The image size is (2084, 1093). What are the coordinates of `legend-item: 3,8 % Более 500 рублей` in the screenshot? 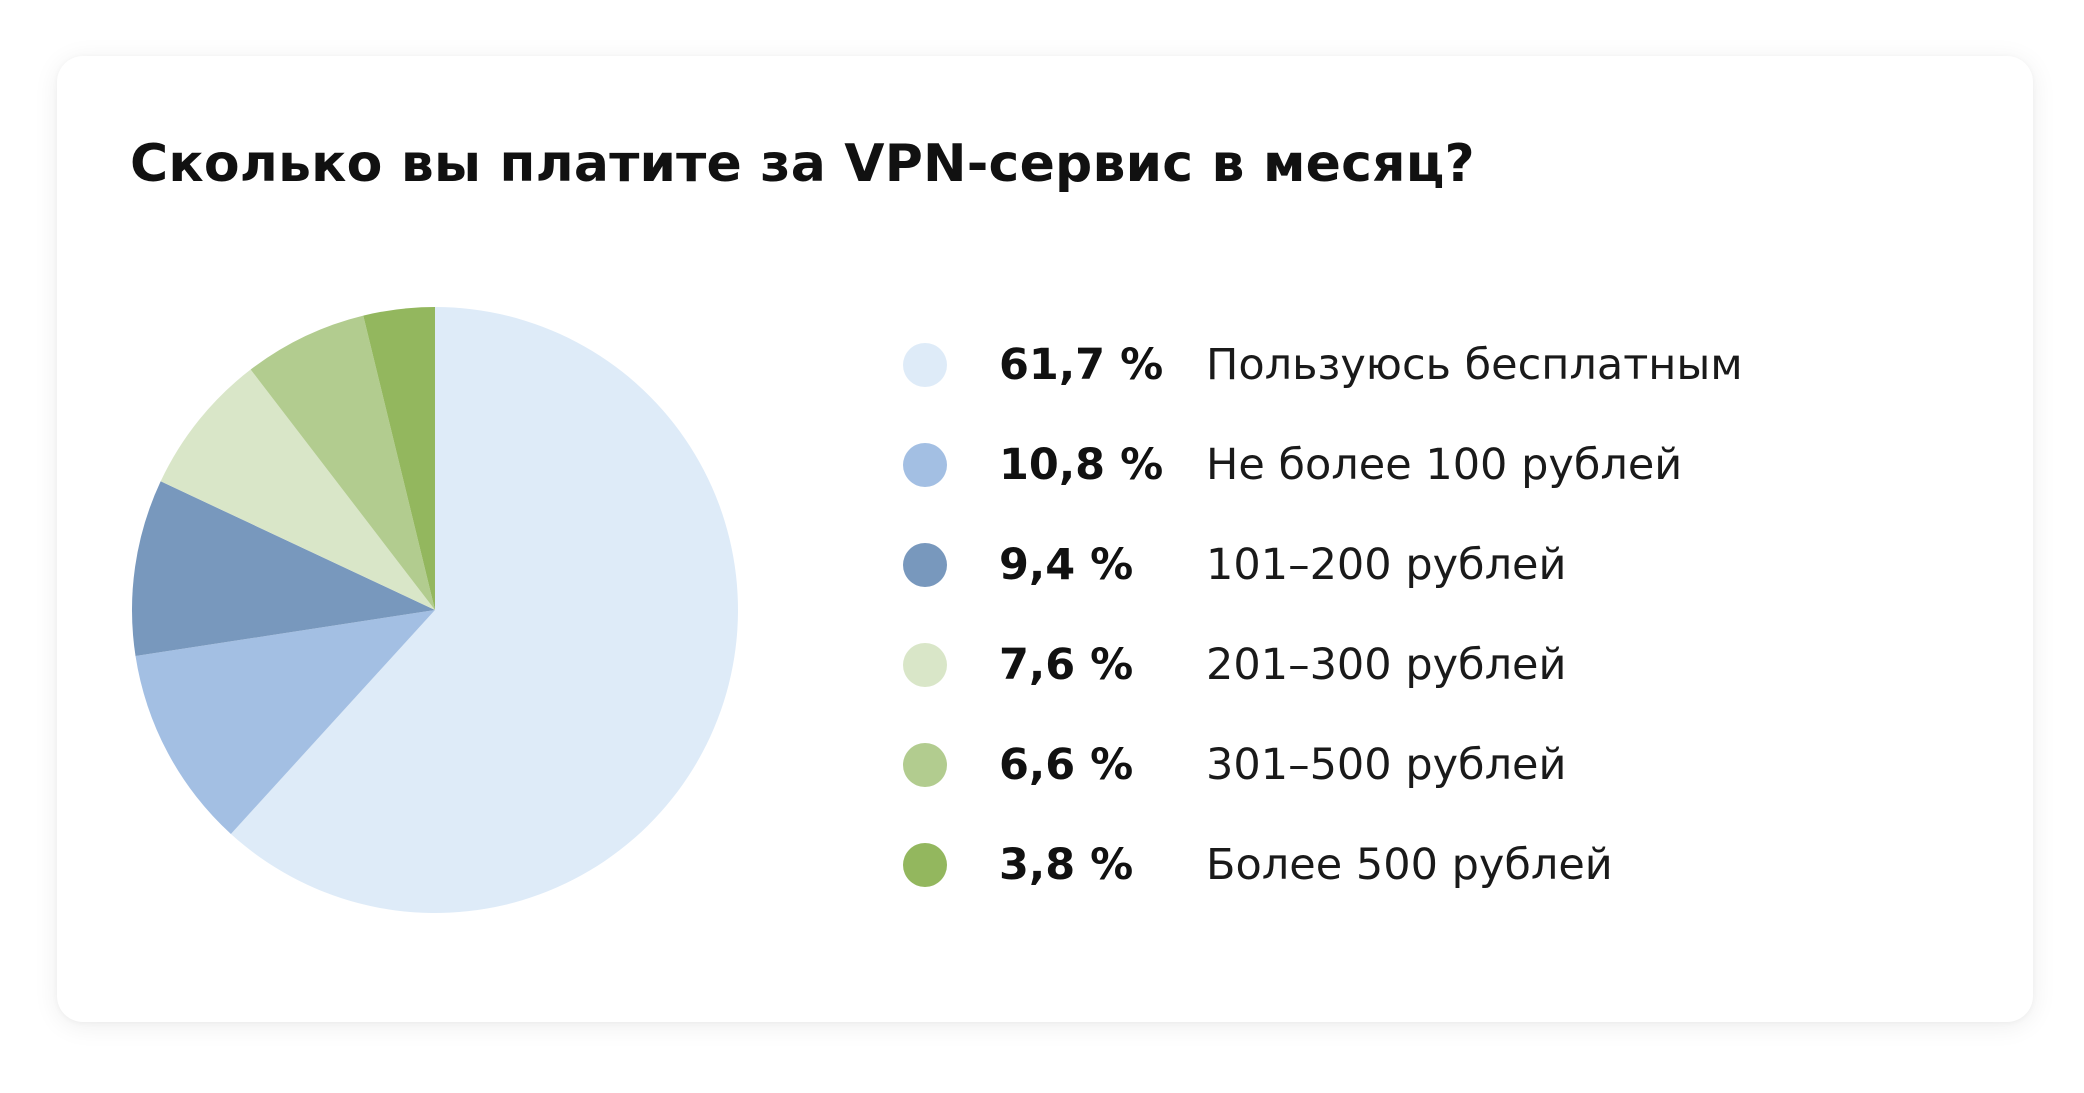 It's located at (1453, 891).